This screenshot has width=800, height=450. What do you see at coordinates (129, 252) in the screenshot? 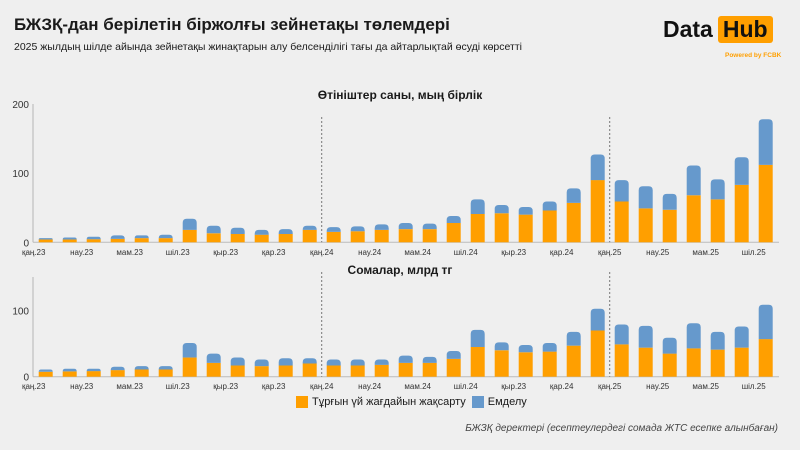
I see `x-tick-label: мам.23` at bounding box center [129, 252].